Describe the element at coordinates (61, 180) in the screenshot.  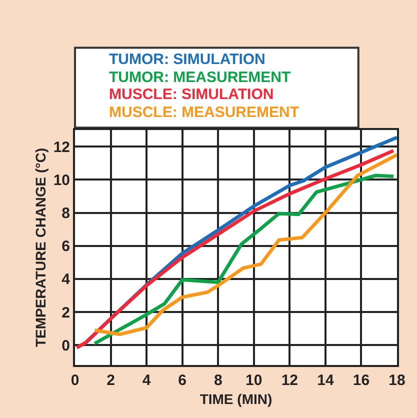
I see `y-tick-label: 10` at that location.